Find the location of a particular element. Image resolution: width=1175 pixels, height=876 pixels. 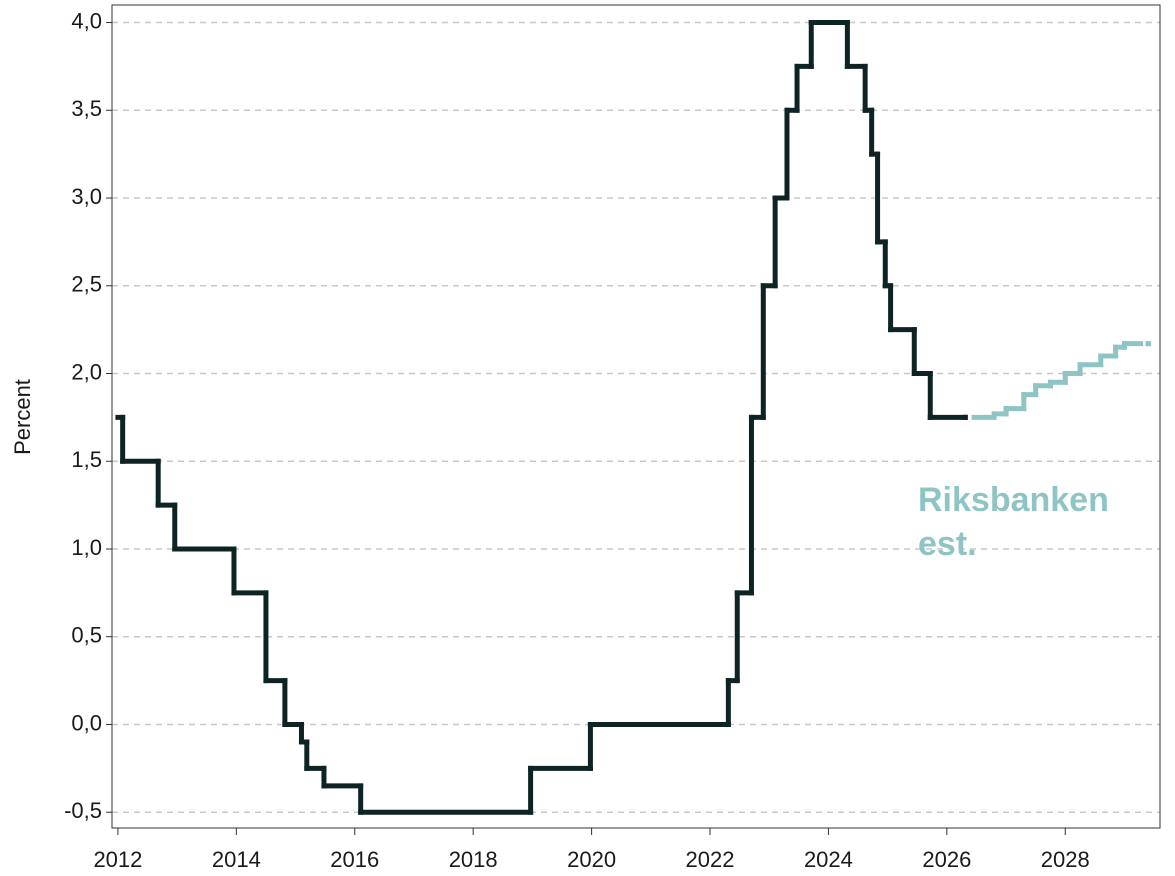

x-tick-label: 2020 is located at coordinates (591, 859).